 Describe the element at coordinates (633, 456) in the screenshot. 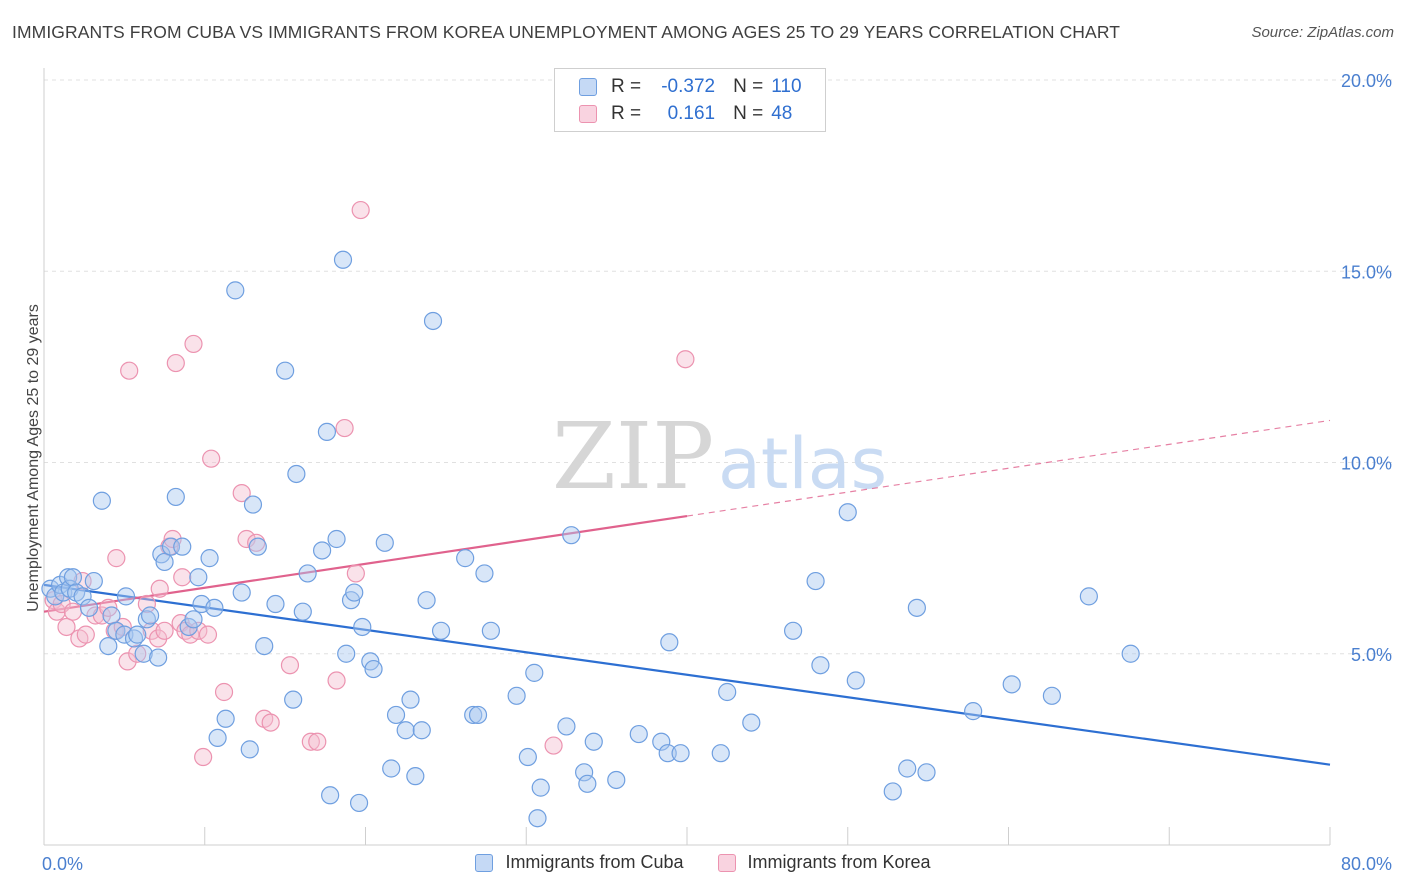

I see `watermark-zip: ZIP` at that location.